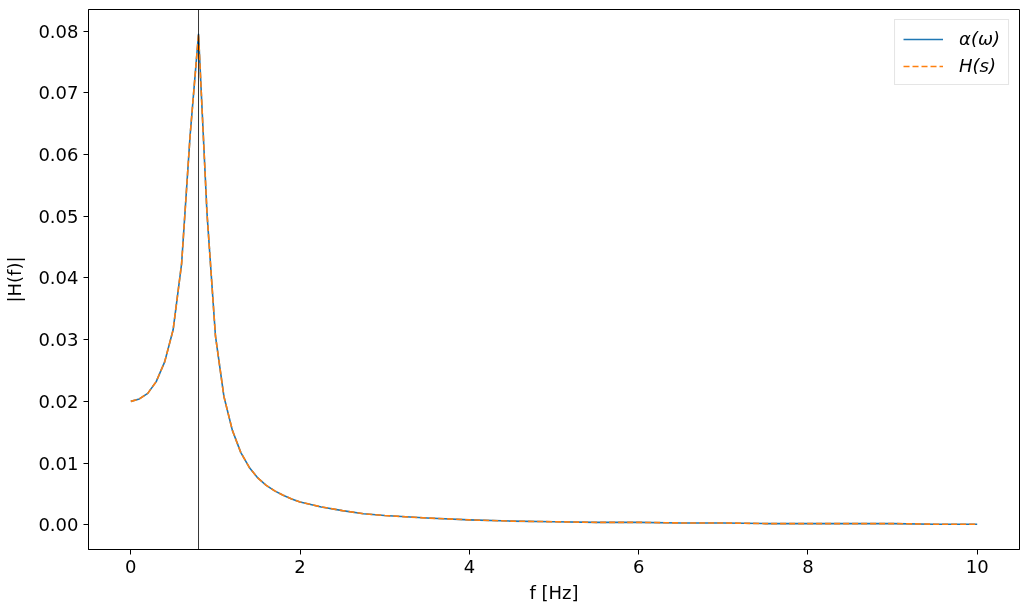 The image size is (1028, 612). I want to click on y-tick-label: 0.00, so click(58, 525).